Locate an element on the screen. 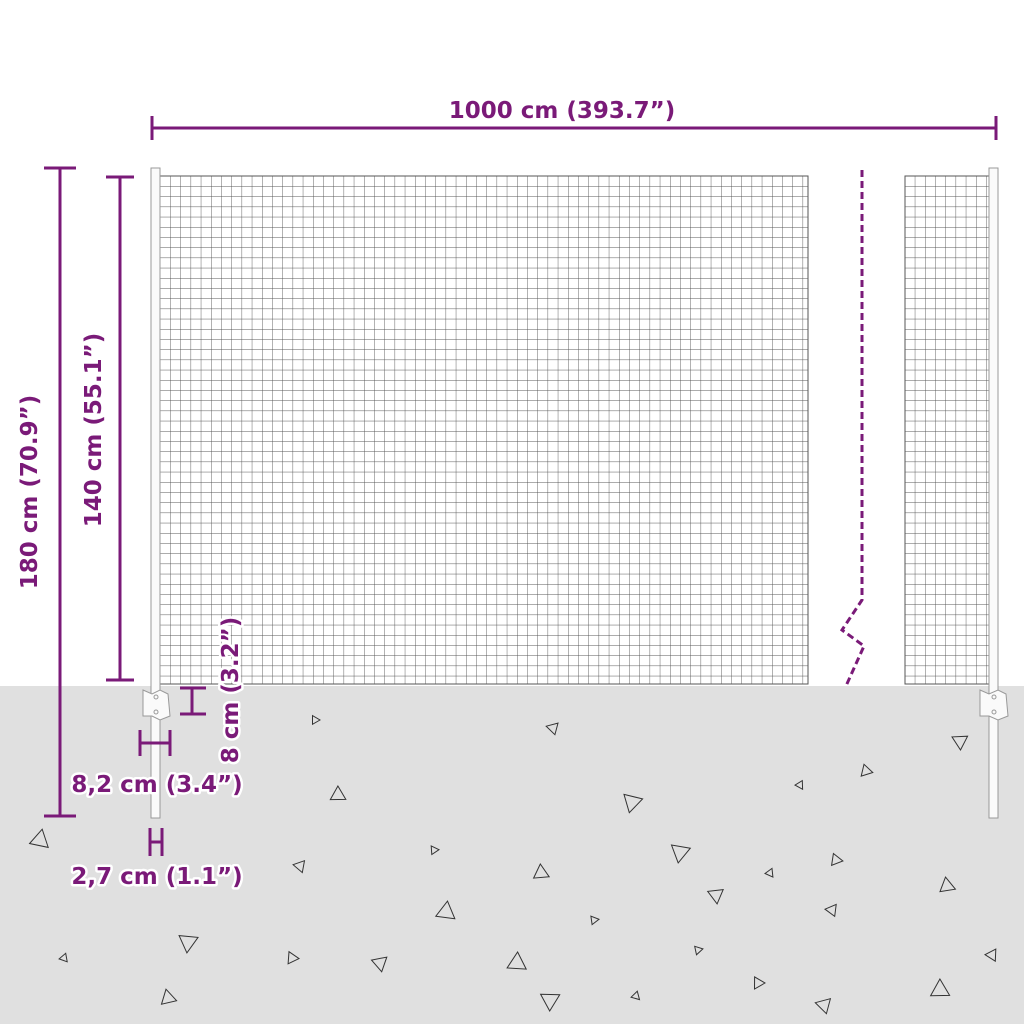  post-right is located at coordinates (994, 493).